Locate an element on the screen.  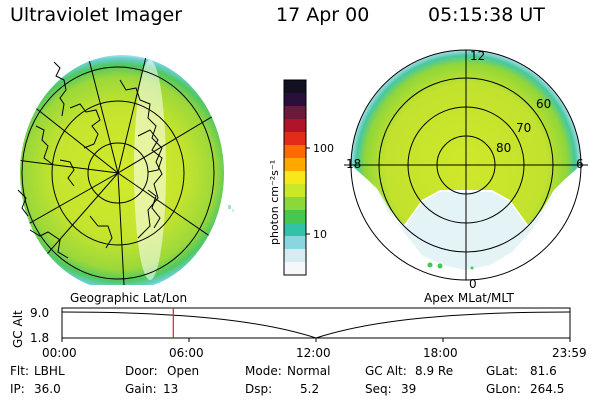
dsp-value: 5.2 is located at coordinates (310, 389).